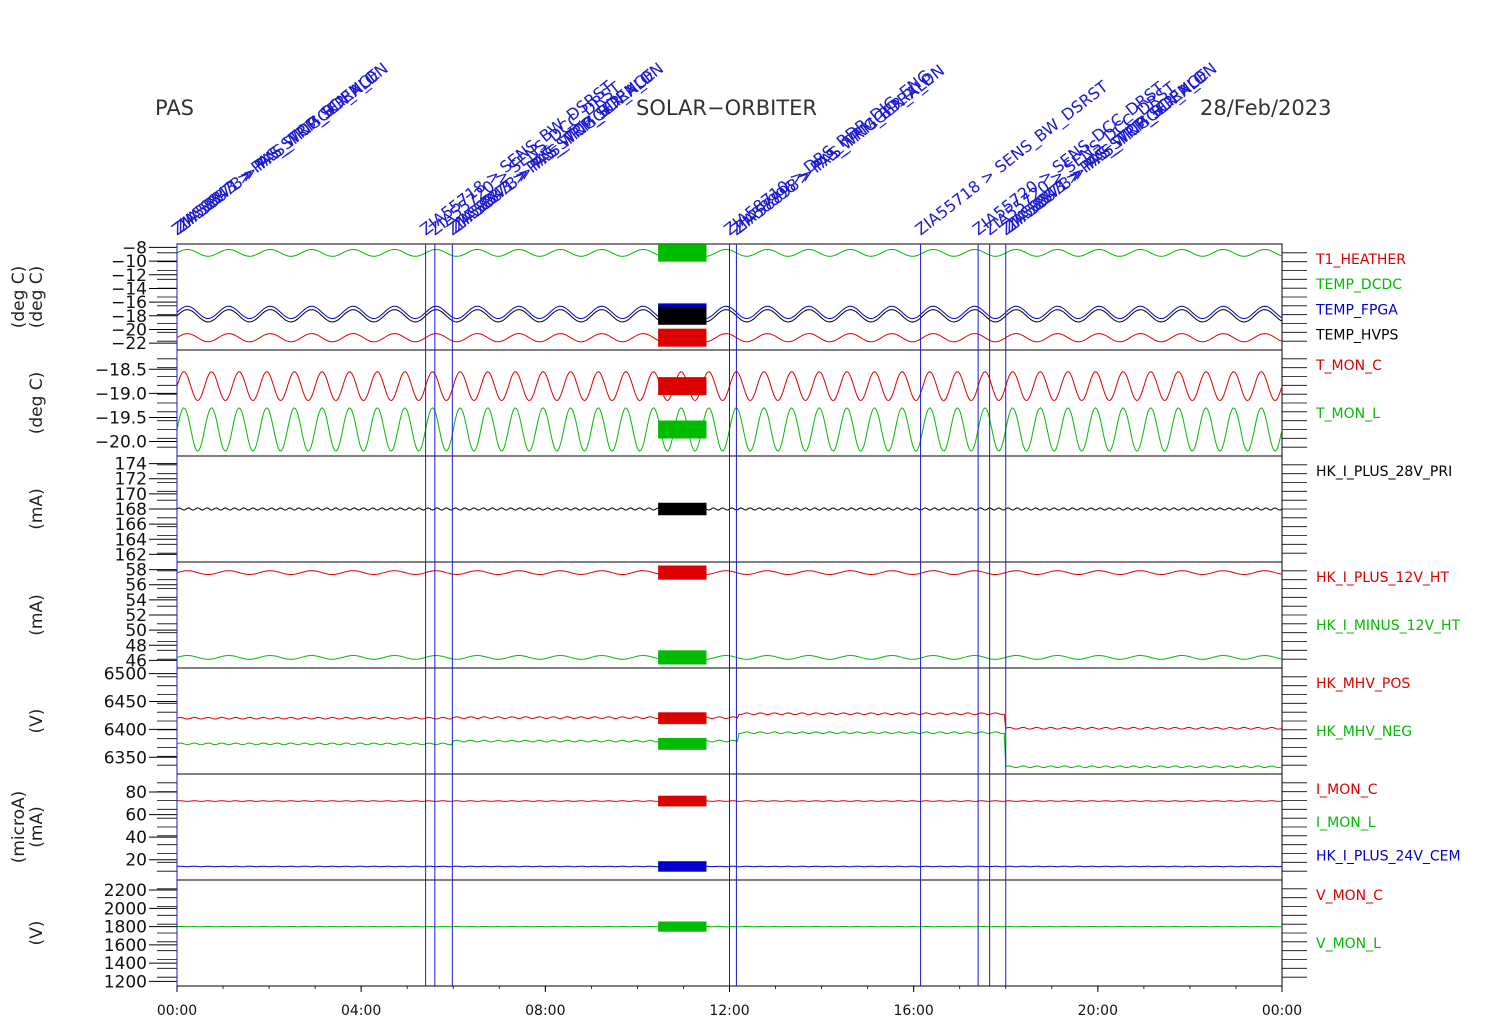 Image resolution: width=1512 pixels, height=1020 pixels. What do you see at coordinates (136, 616) in the screenshot?
I see `y-tick-label: 52` at bounding box center [136, 616].